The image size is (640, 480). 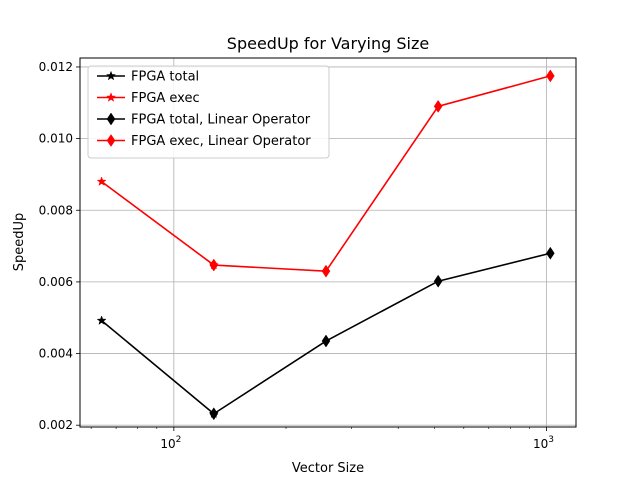 What do you see at coordinates (221, 141) in the screenshot?
I see `legend-label: FPGA exec, Linear Operator` at bounding box center [221, 141].